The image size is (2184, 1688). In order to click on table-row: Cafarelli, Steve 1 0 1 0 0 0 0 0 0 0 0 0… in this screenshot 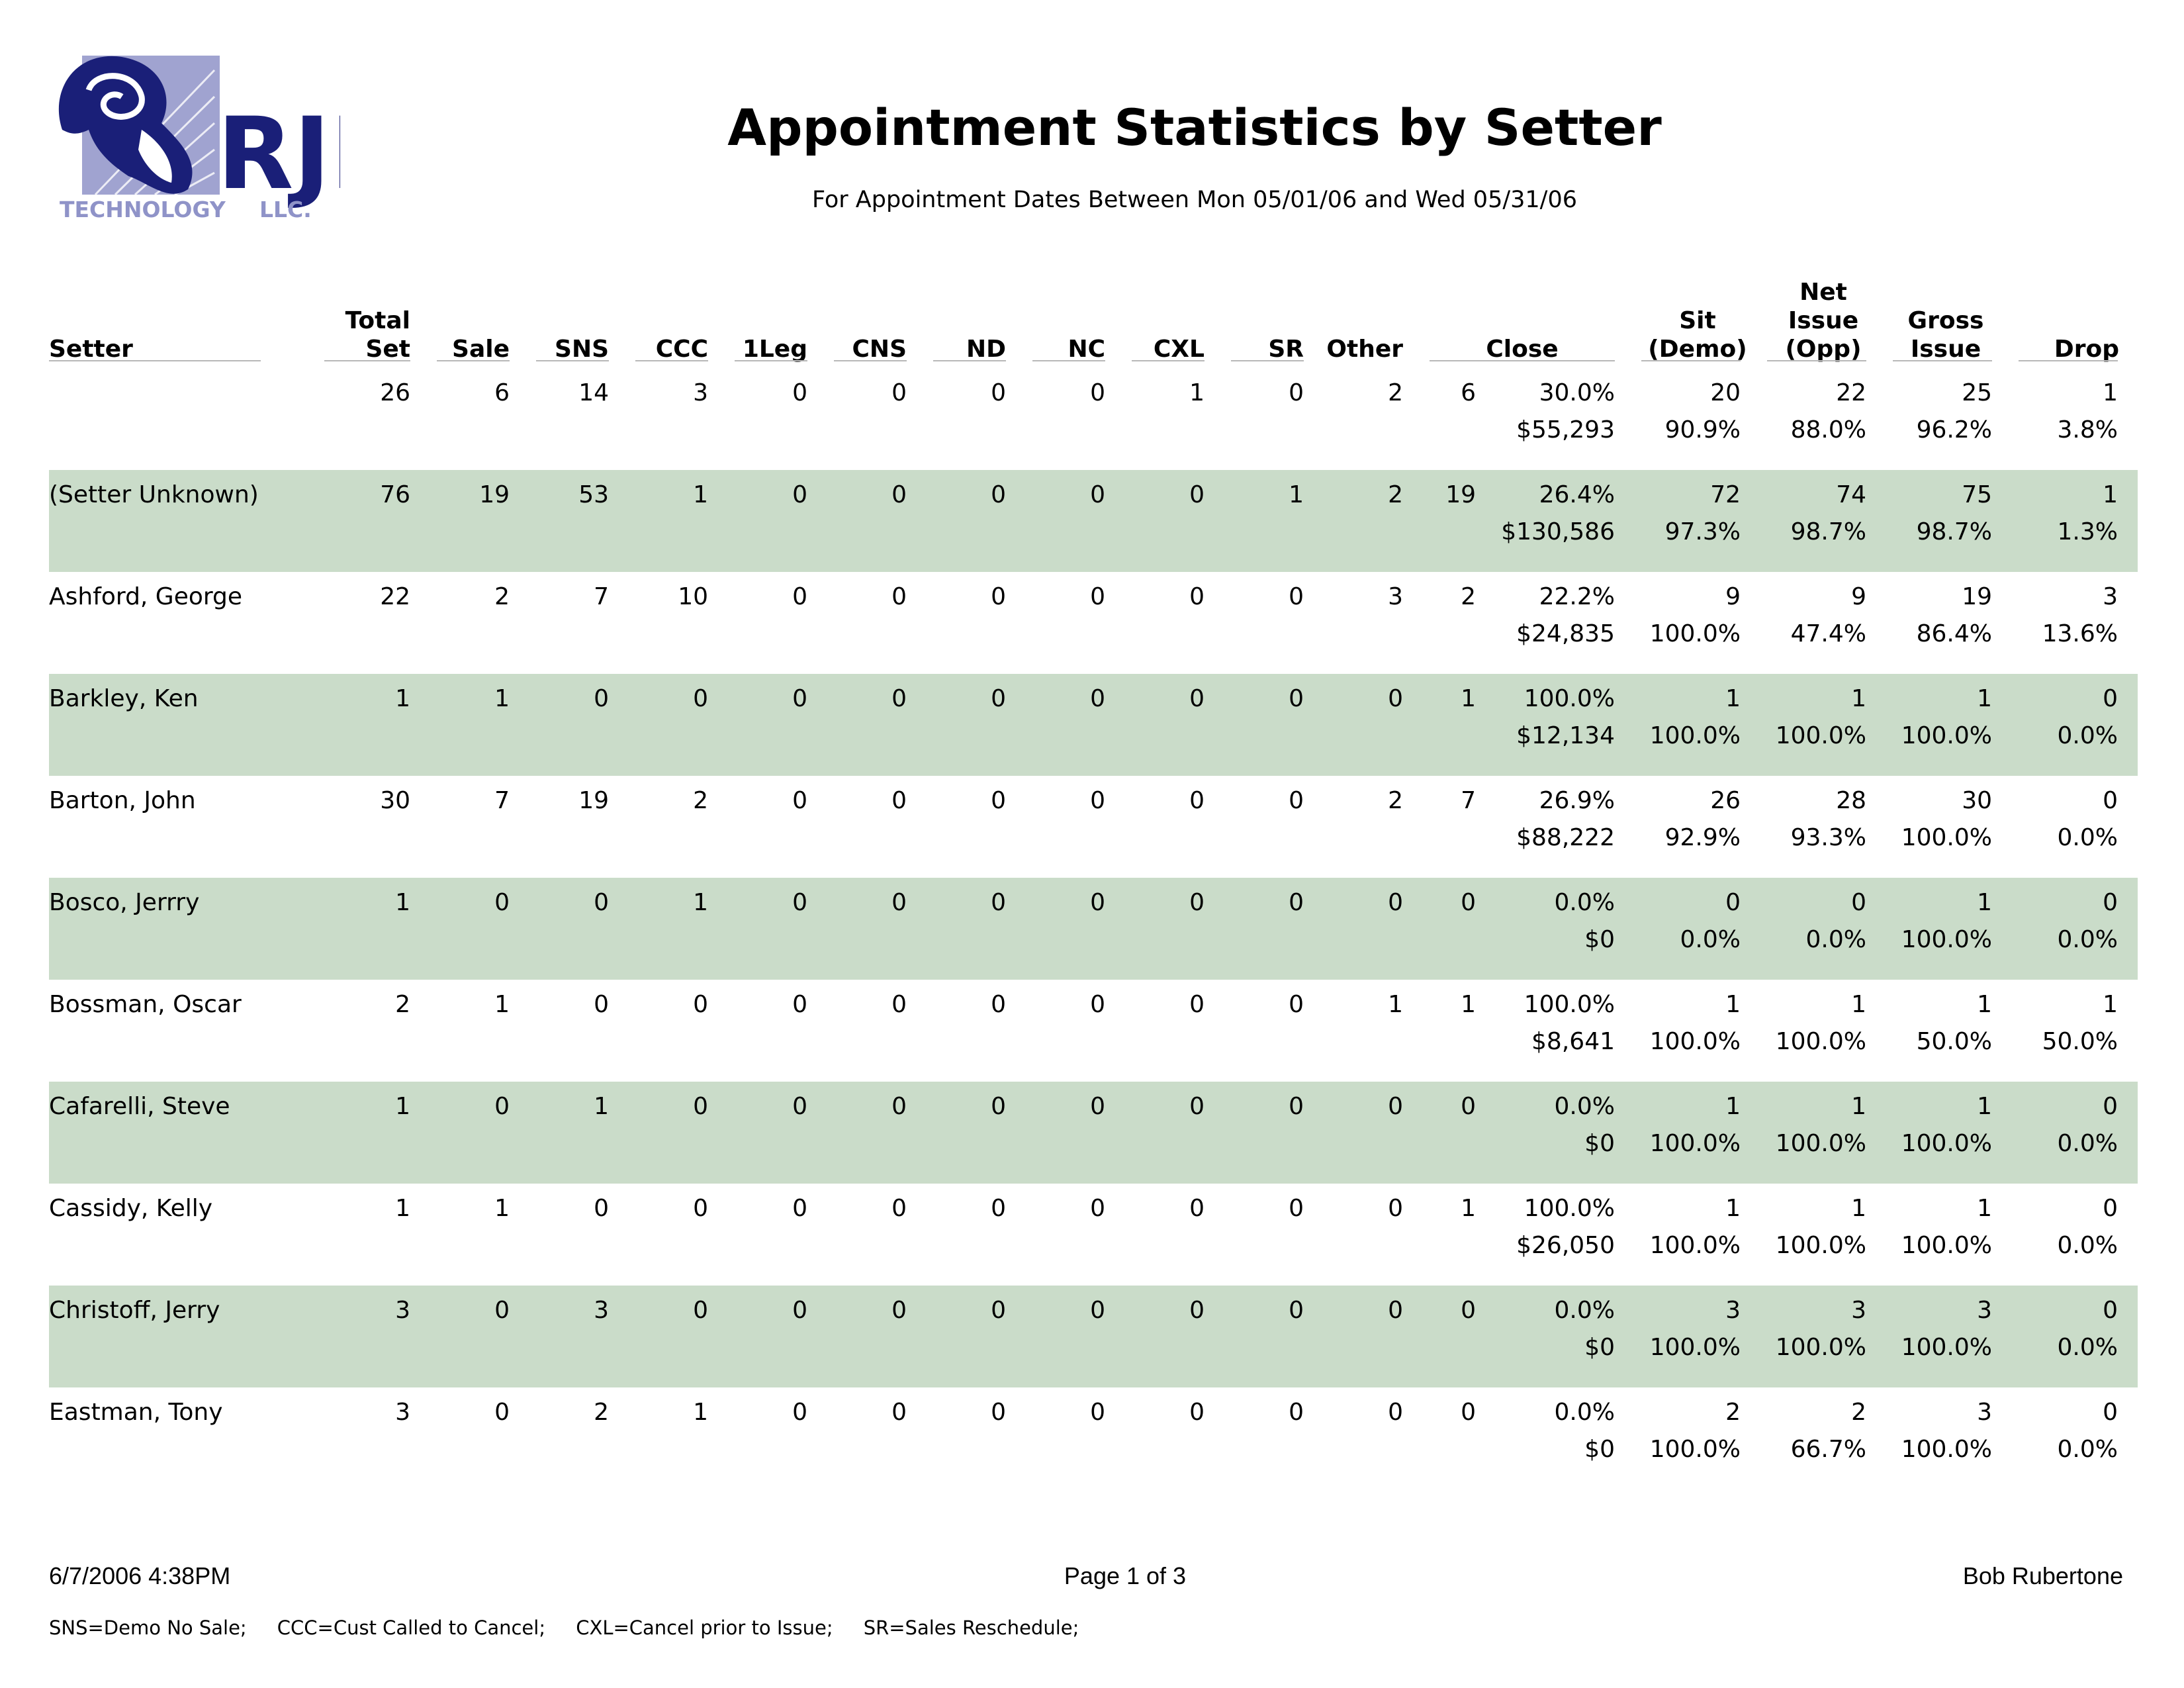, I will do `click(1093, 1133)`.